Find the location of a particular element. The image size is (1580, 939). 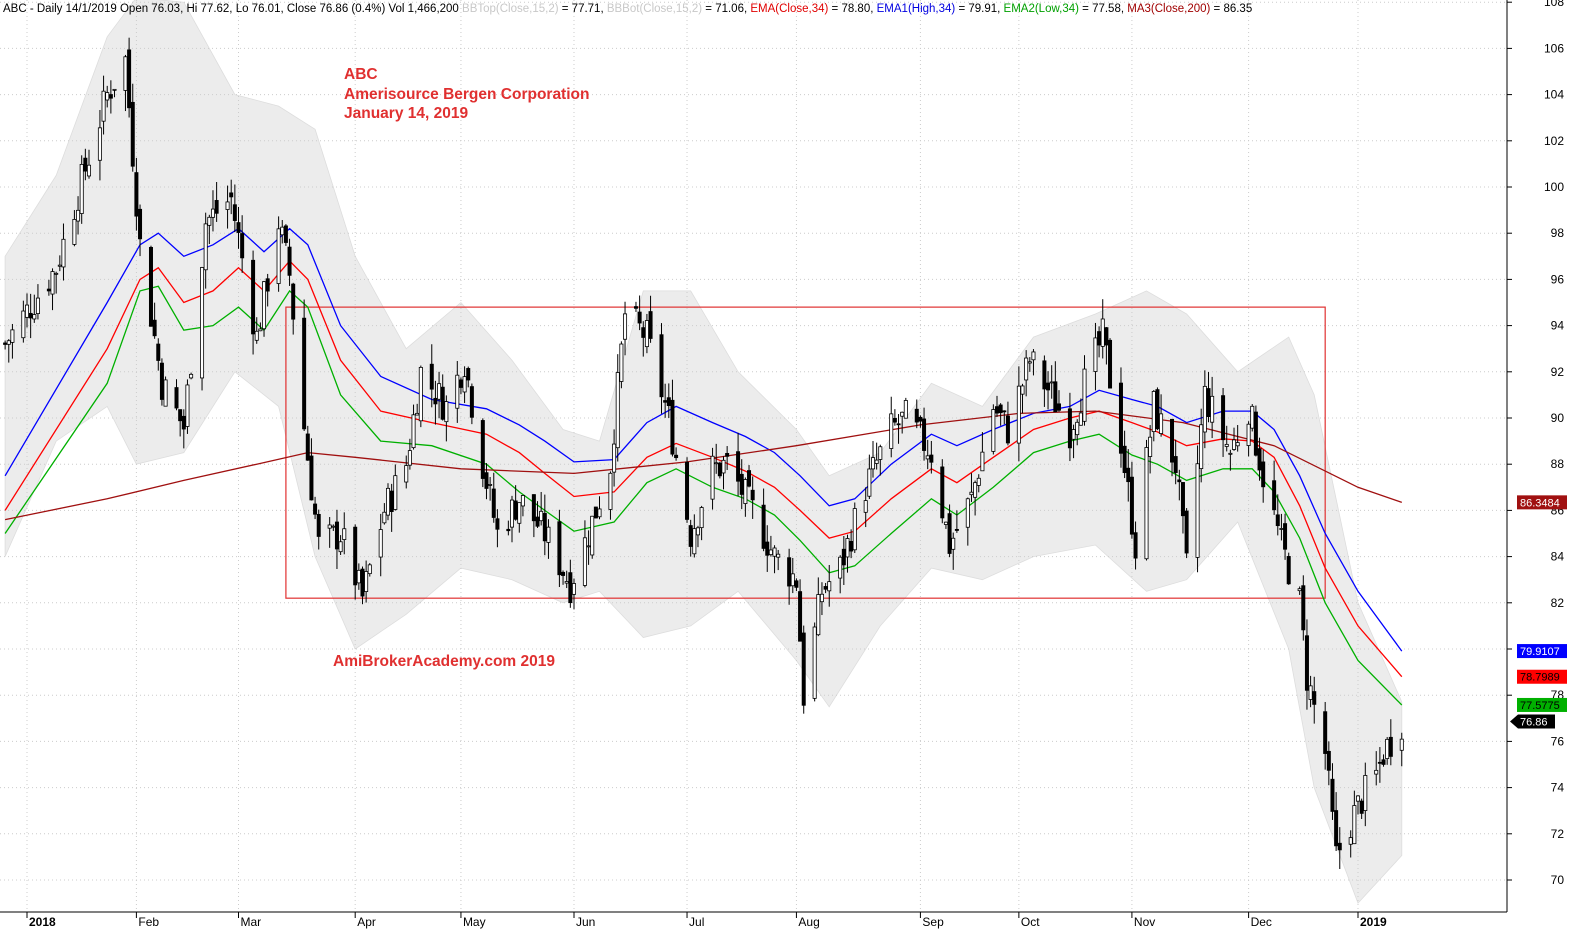

x-tick-label: Jun is located at coordinates (585, 922).